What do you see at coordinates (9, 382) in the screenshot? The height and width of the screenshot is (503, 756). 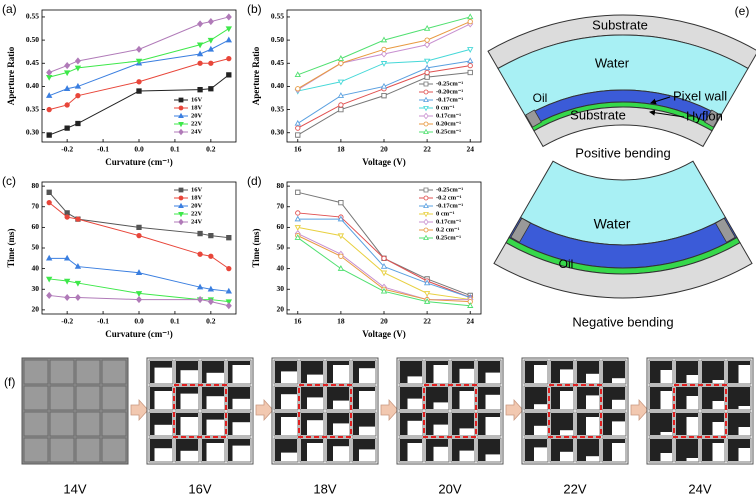 I see `panel-label: (f)` at bounding box center [9, 382].